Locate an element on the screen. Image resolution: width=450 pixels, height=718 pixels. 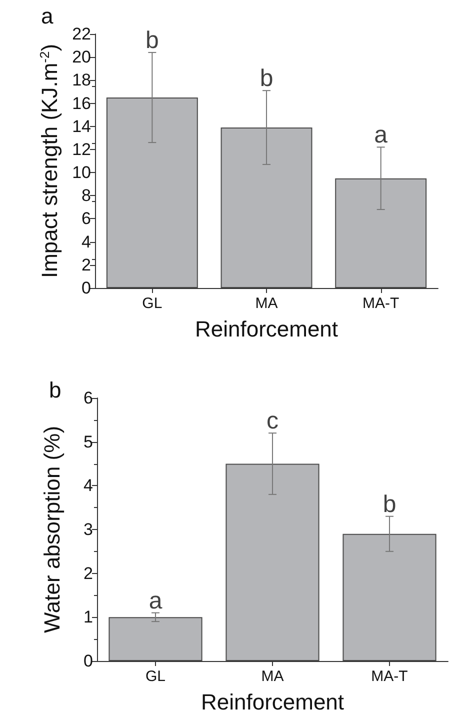
y-axis-title: Water absorption (%) is located at coordinates (52, 530).